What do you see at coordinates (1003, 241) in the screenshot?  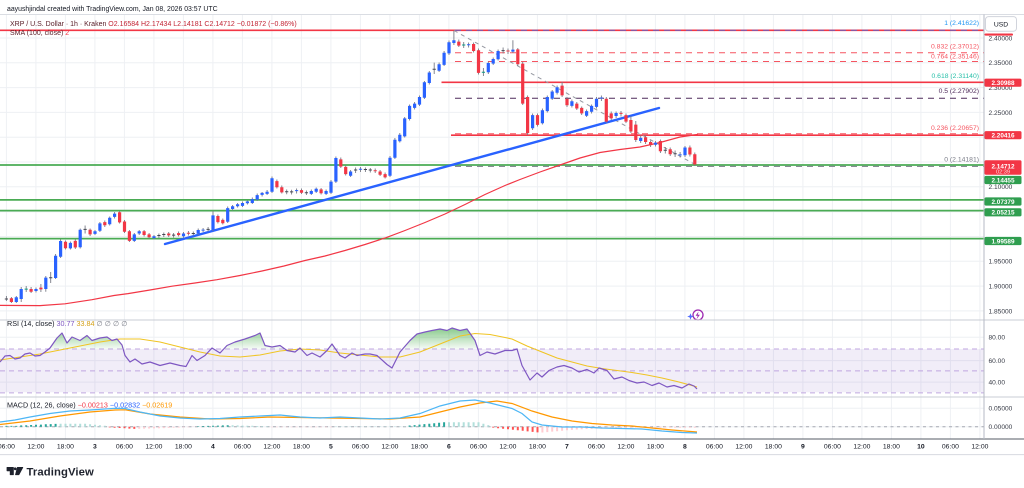 I see `svg-text: 1.99589` at bounding box center [1003, 241].